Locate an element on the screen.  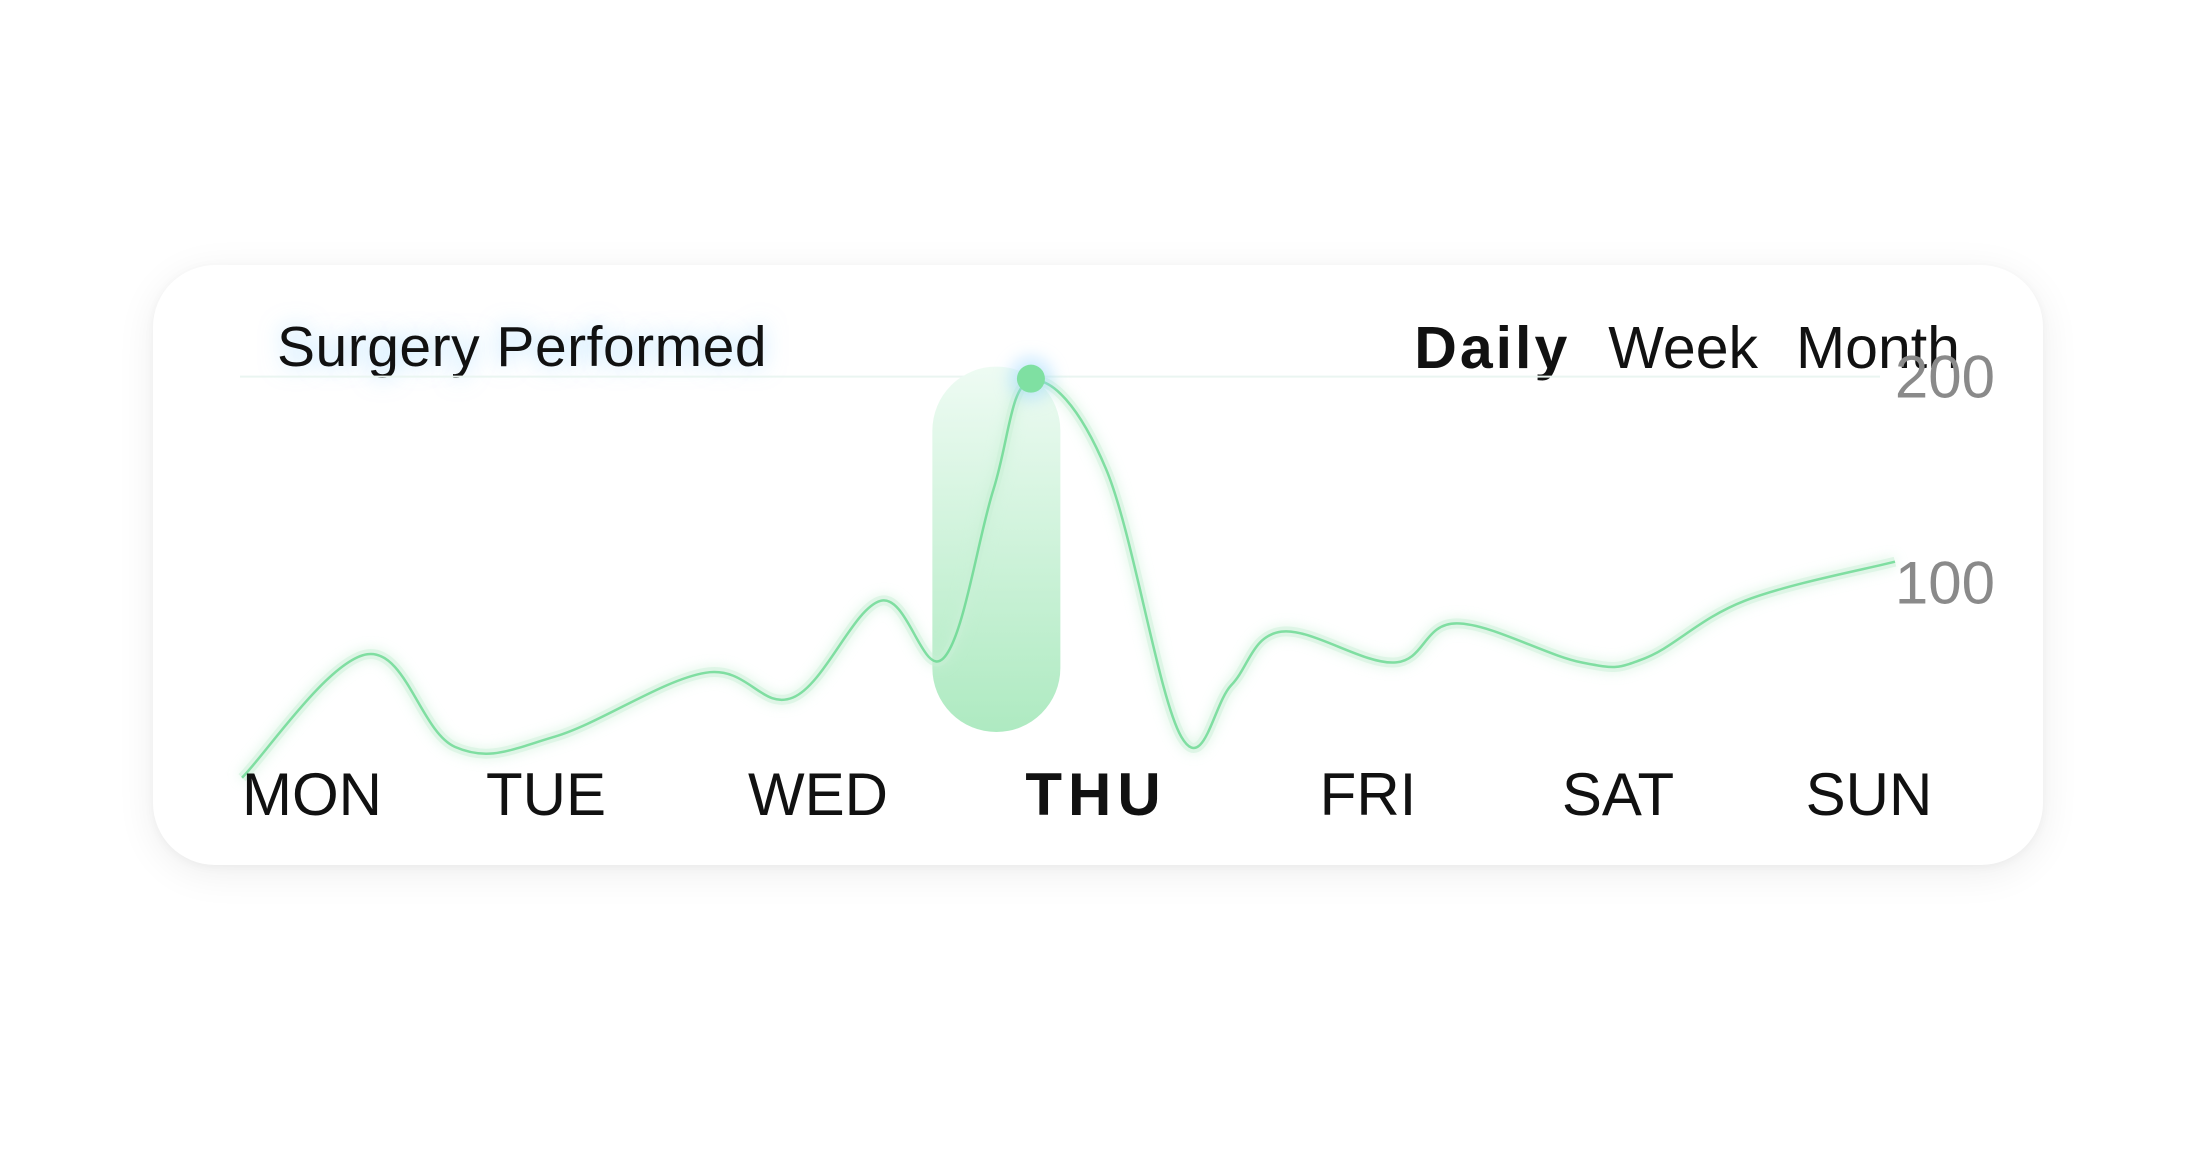
x-label-tue: TUE is located at coordinates (546, 794).